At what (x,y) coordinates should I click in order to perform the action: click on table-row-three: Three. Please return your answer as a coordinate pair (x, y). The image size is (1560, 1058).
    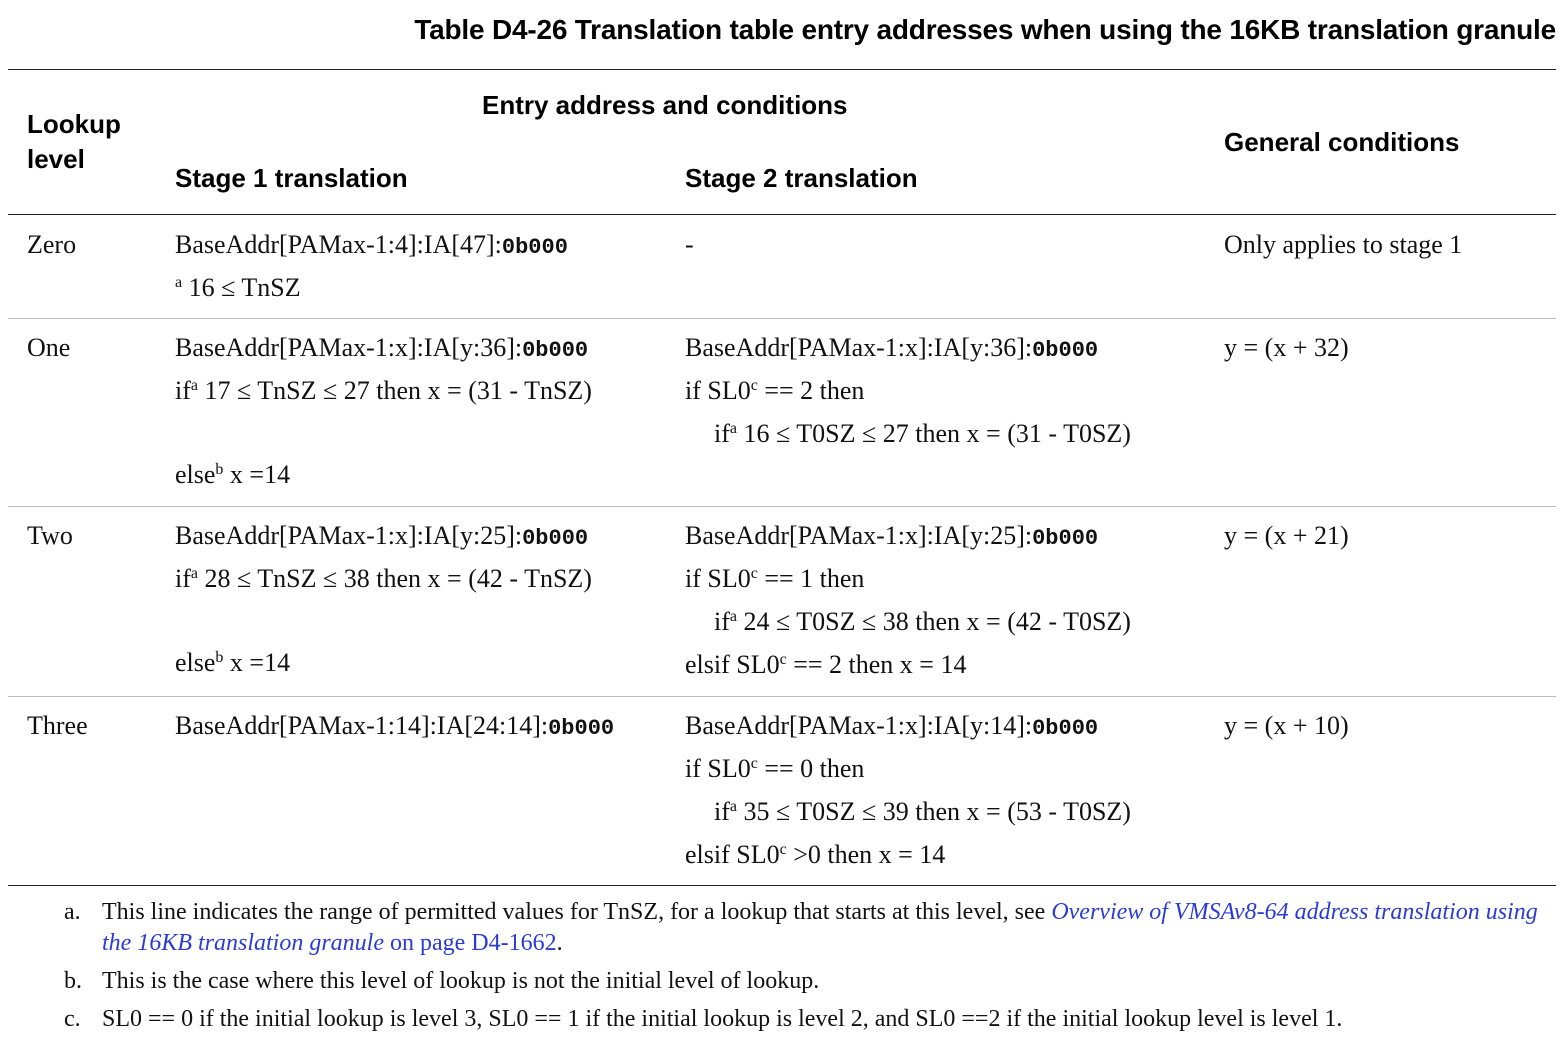
    Looking at the image, I should click on (57, 725).